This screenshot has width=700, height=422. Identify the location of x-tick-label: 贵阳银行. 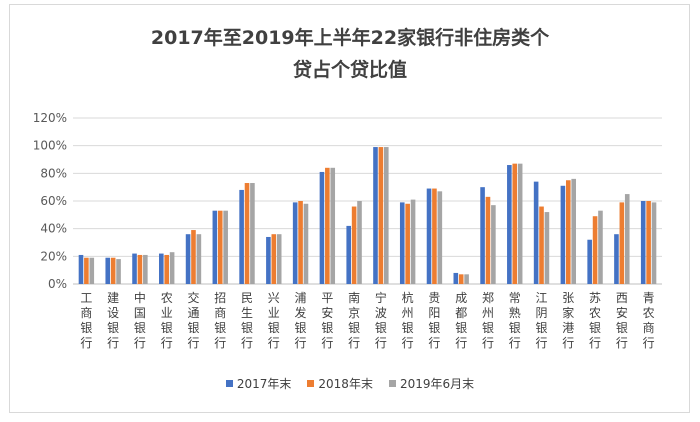
(434, 320).